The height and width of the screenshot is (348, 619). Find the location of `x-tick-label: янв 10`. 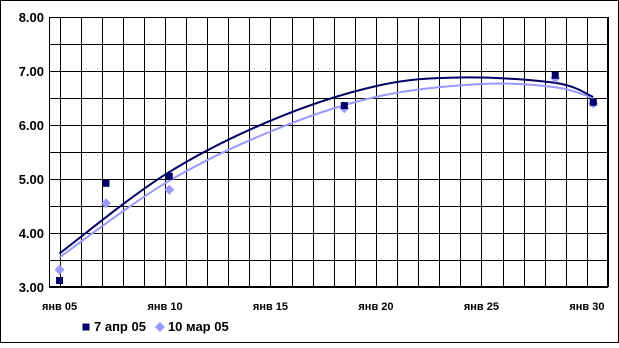

x-tick-label: янв 10 is located at coordinates (164, 307).